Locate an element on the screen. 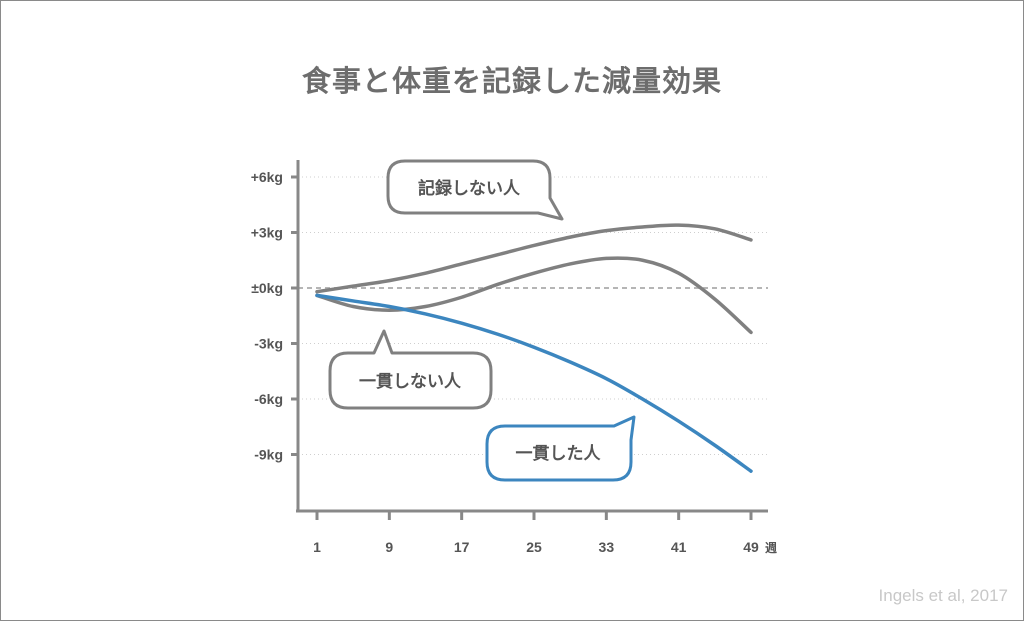 The width and height of the screenshot is (1024, 621). bubble-consistent: 一貫した人 is located at coordinates (560, 448).